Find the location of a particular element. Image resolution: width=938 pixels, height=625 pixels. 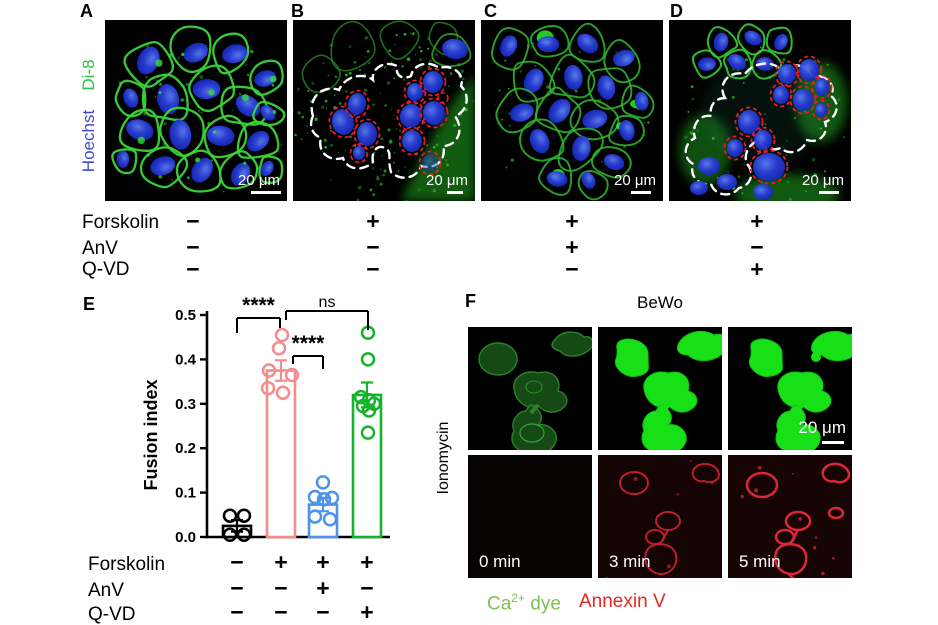

panel-f-green-0min is located at coordinates (530, 388).